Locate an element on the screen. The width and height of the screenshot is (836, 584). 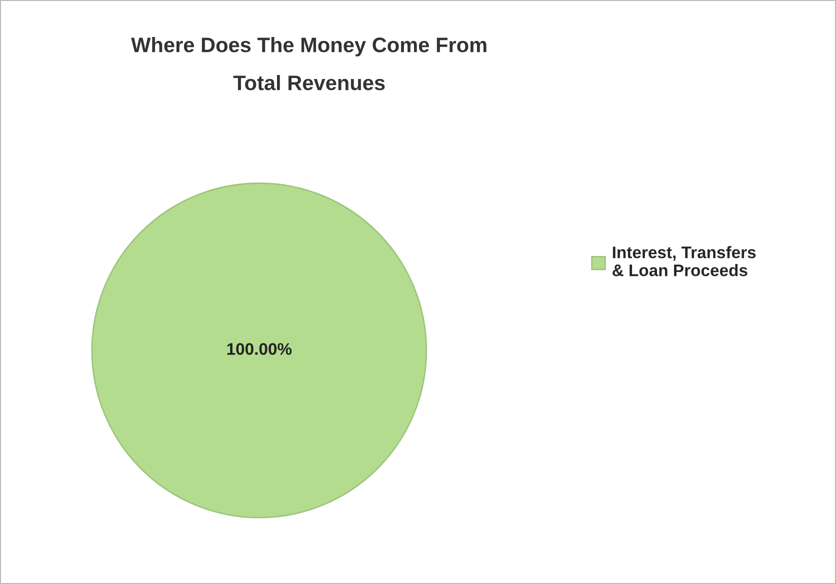
chart-title: Where Does The Money Come From is located at coordinates (308, 46).